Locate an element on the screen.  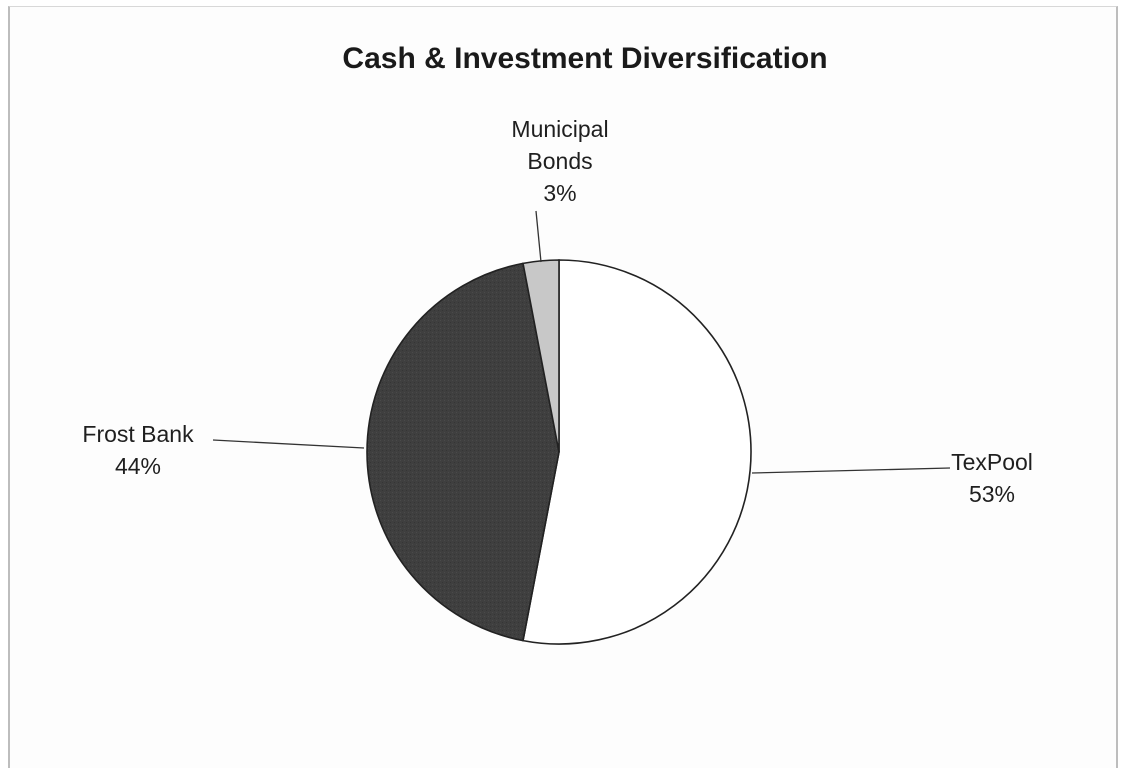
leader-municipal-bonds is located at coordinates (538, 236).